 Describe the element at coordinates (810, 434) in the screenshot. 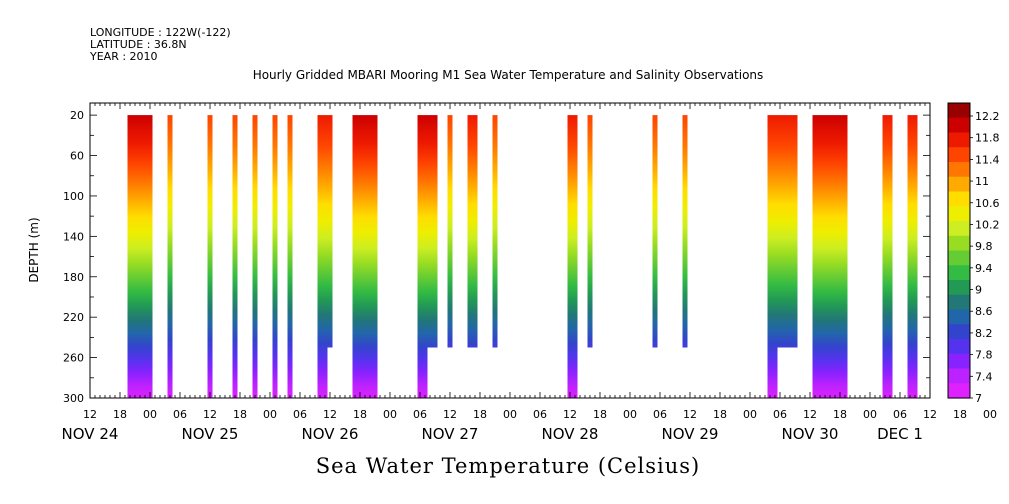

I see `x-day-label: NOV 30` at that location.